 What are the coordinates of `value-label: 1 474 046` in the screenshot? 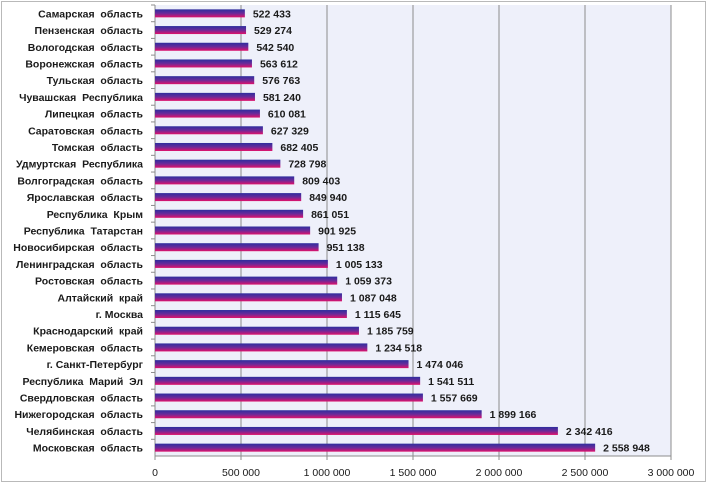 It's located at (440, 365).